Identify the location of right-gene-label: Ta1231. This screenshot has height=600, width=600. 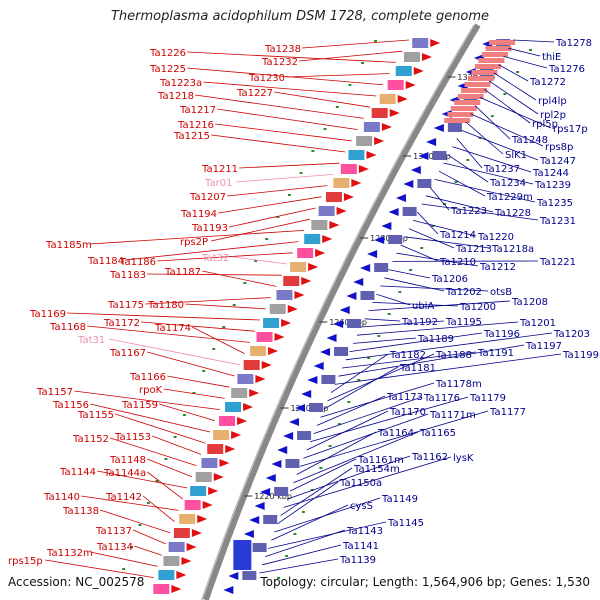
(557, 221).